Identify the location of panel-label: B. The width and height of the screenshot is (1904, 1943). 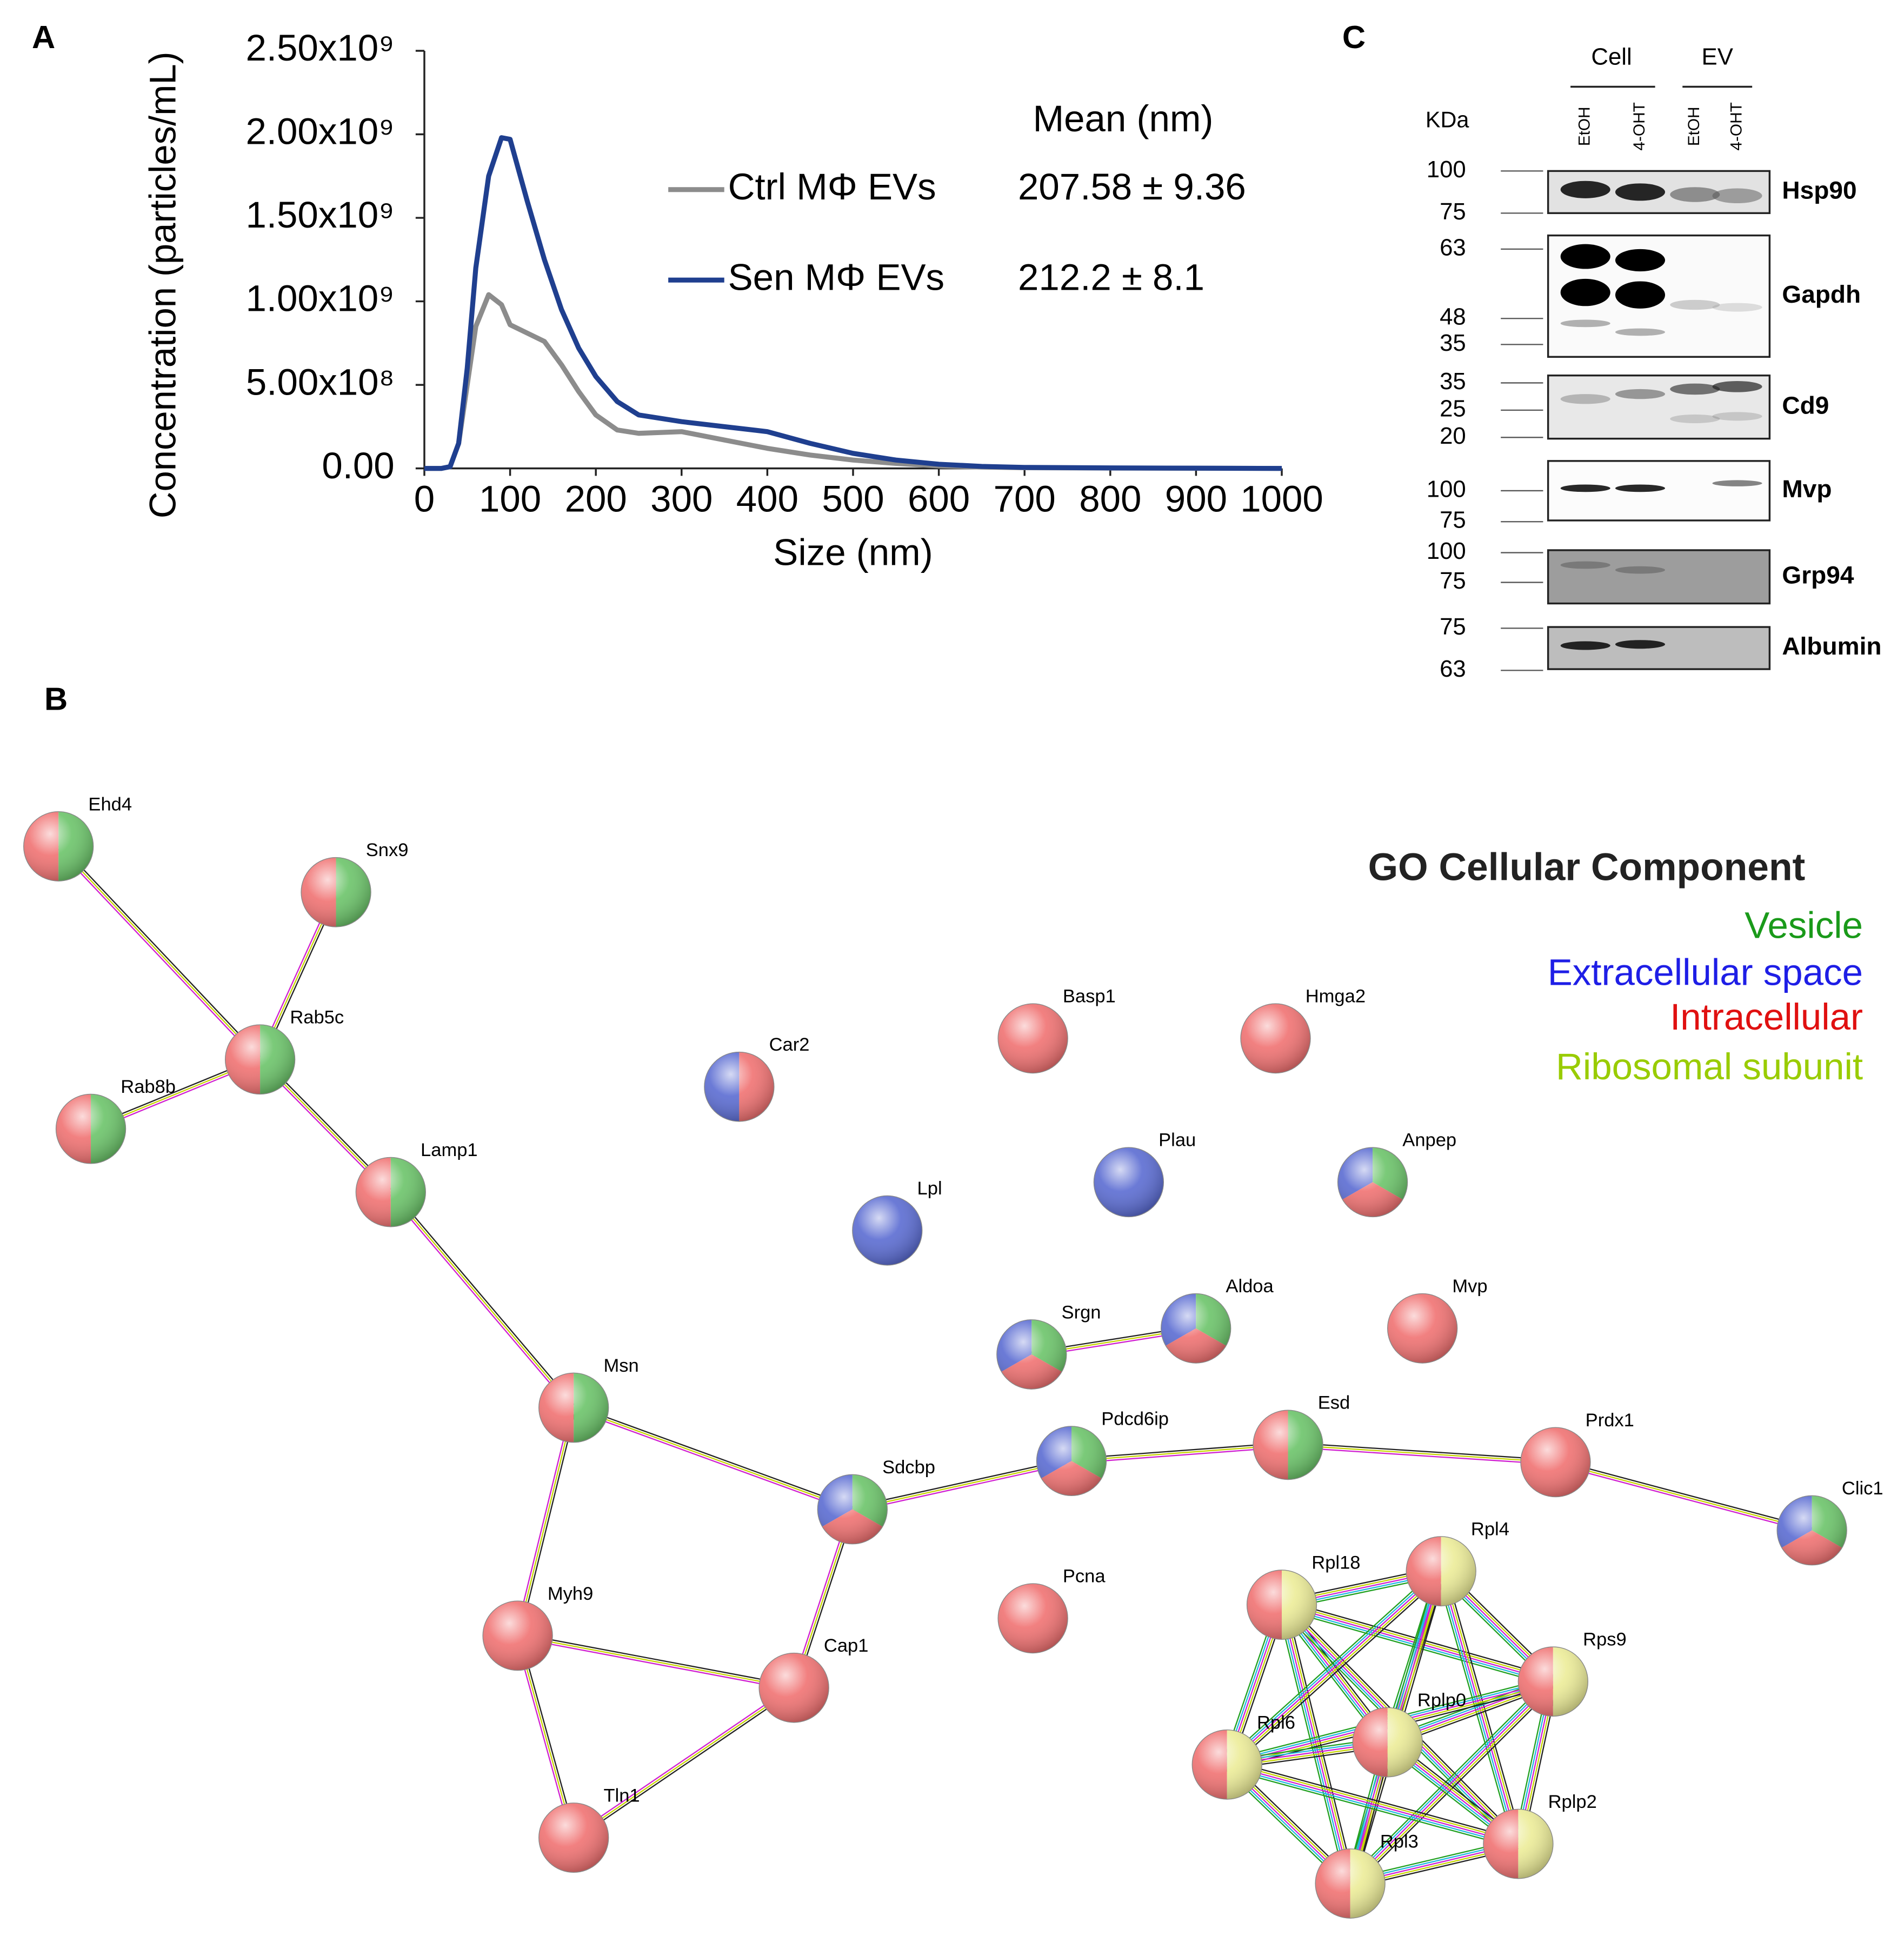
(56, 699).